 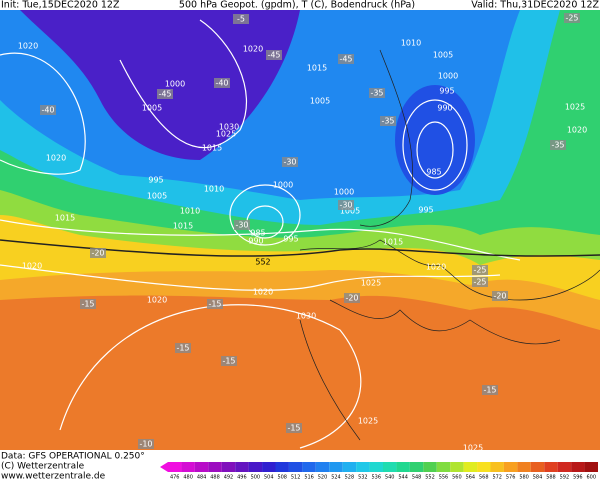 What do you see at coordinates (403, 478) in the screenshot?
I see `colorbar-label: 544` at bounding box center [403, 478].